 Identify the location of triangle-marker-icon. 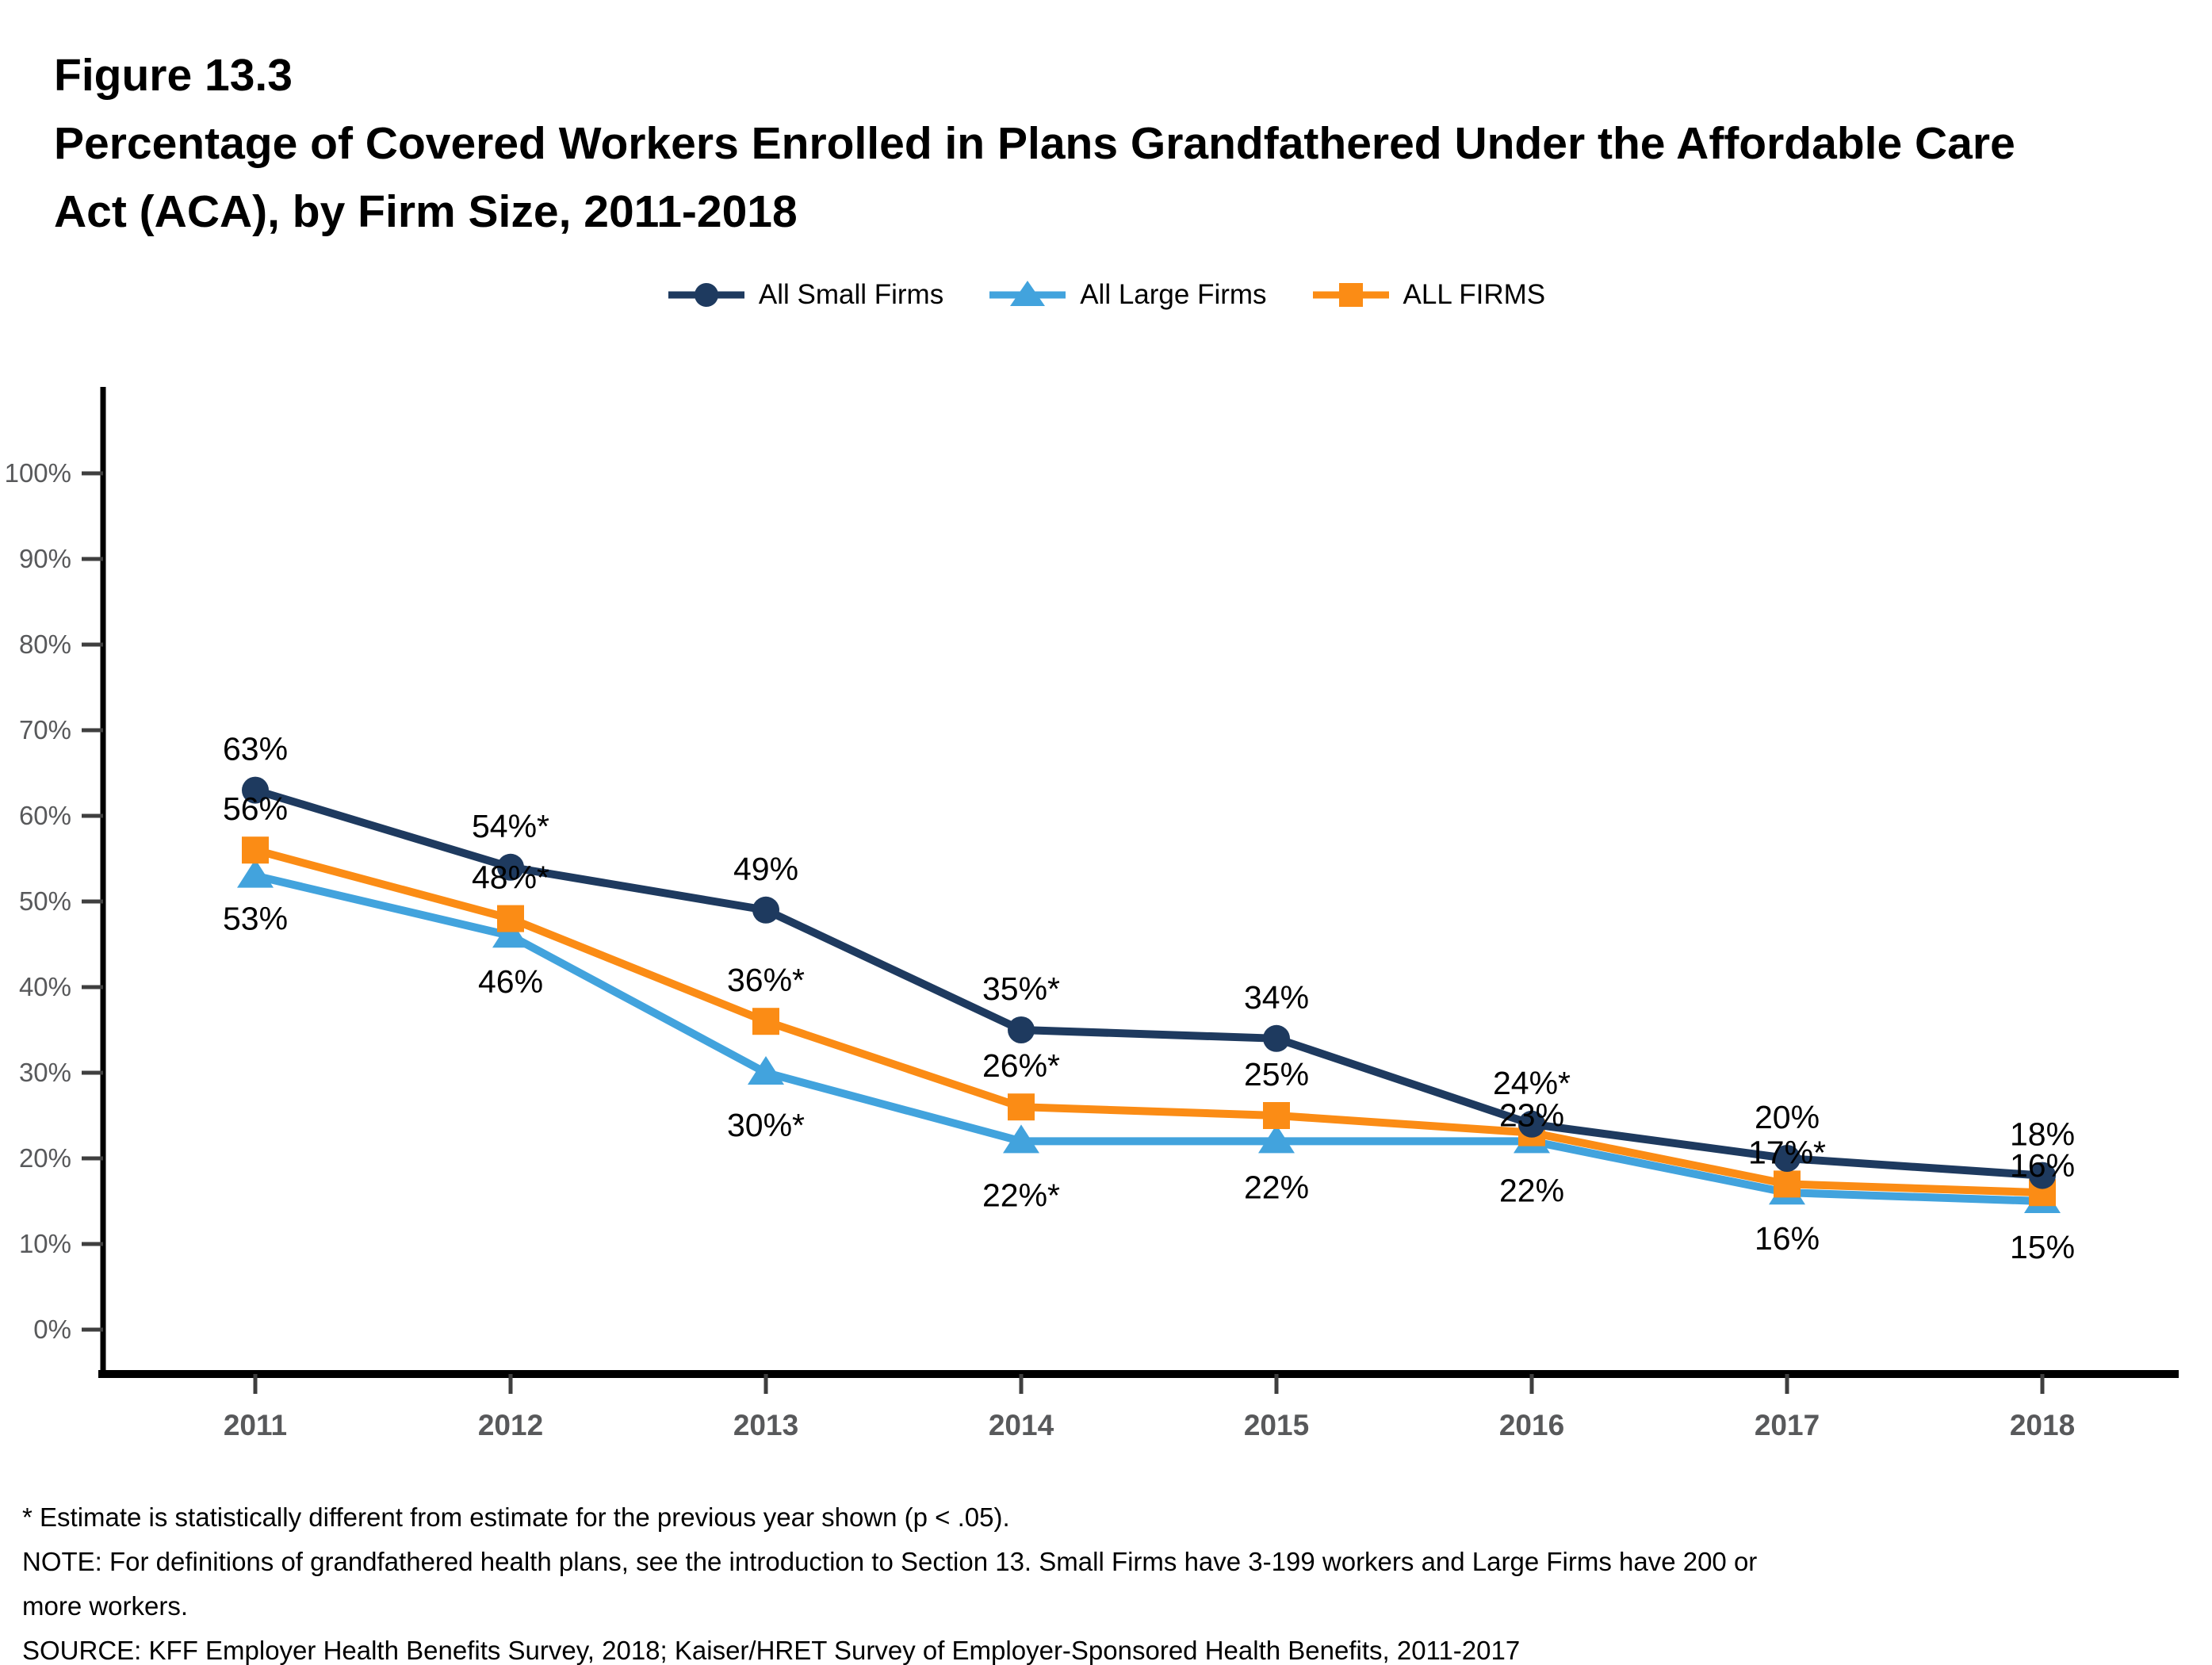
(1027, 293).